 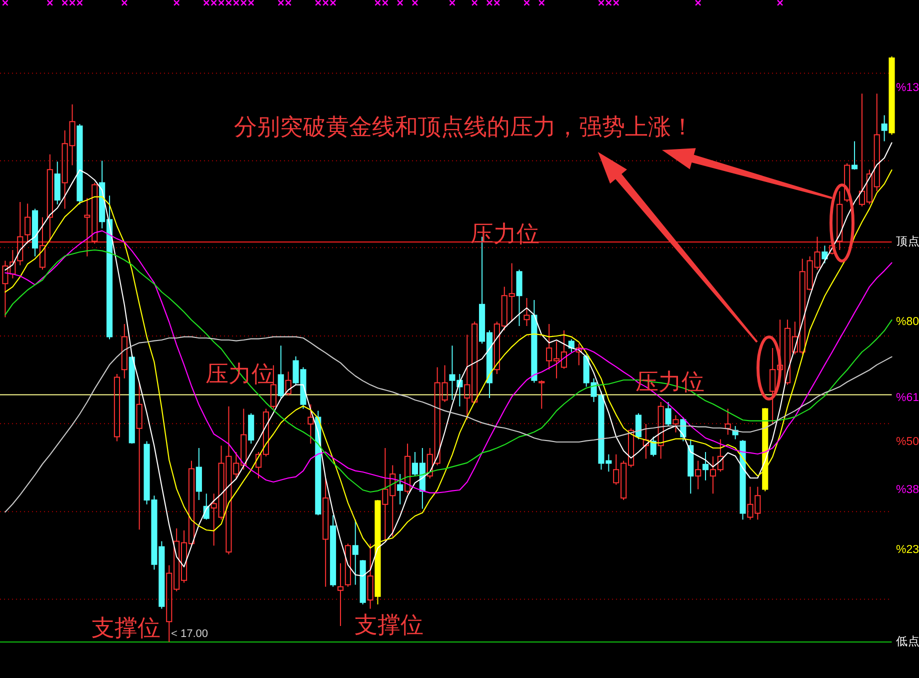 I want to click on annotation: 压力位, so click(x=505, y=234).